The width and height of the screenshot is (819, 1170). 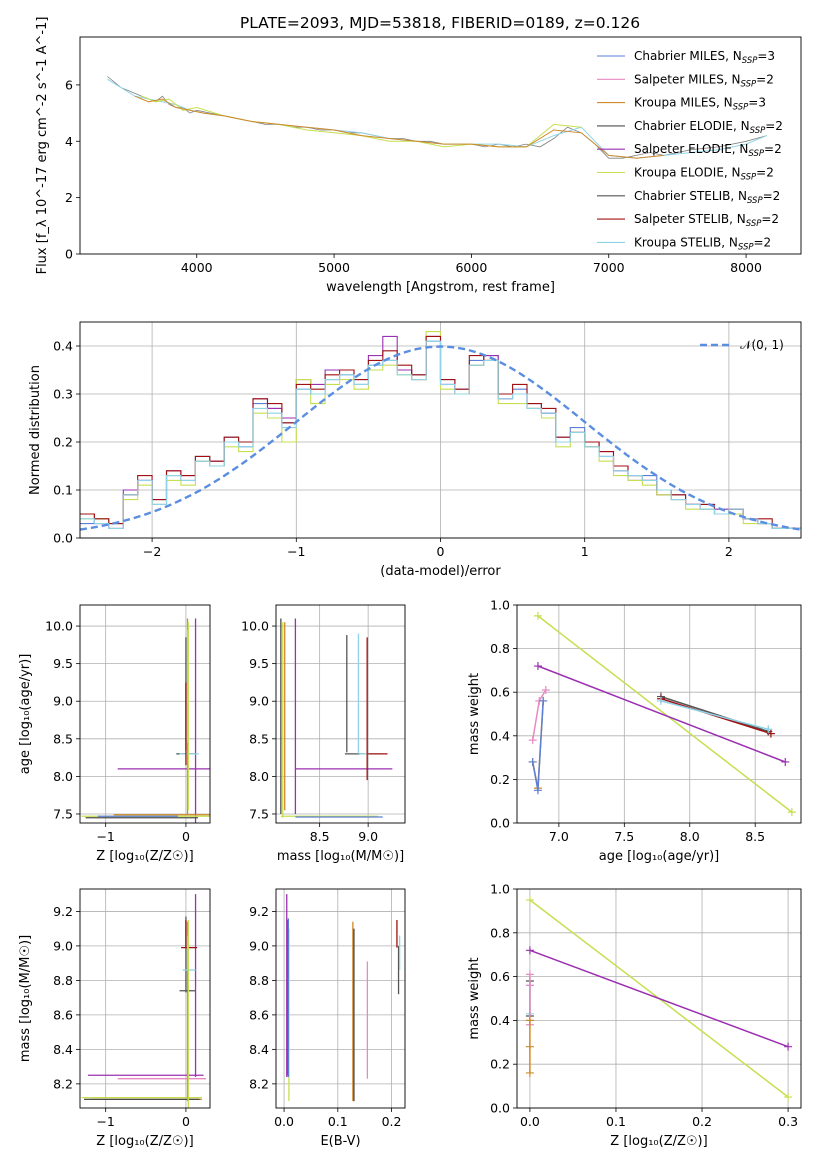 I want to click on legend-label: Kroupa STELIB, NSSP=2, so click(x=702, y=243).